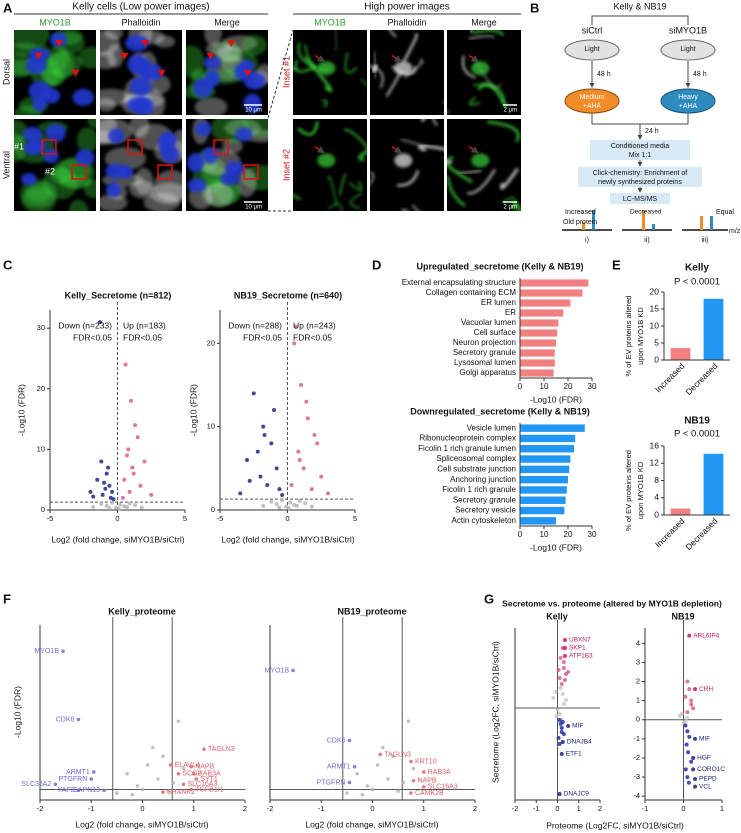 The width and height of the screenshot is (741, 833). What do you see at coordinates (203, 784) in the screenshot?
I see `point-label: SLC16A3` at bounding box center [203, 784].